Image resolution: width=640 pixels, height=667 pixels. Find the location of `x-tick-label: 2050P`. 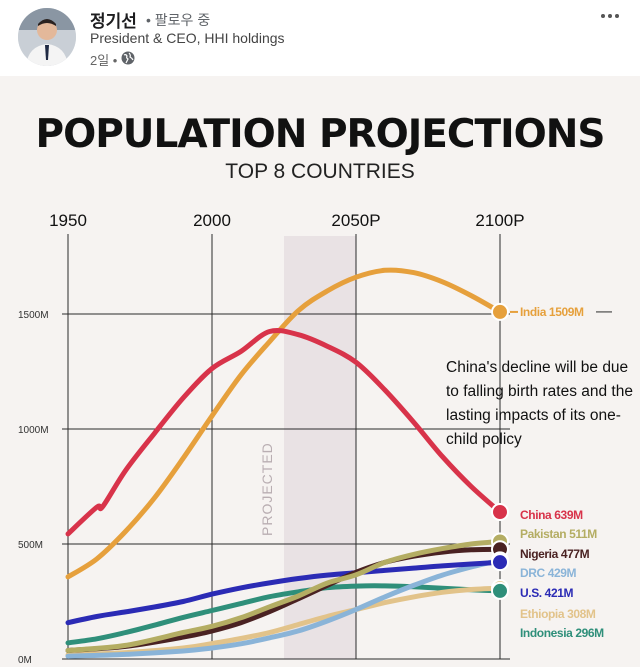

x-tick-label: 2050P is located at coordinates (355, 220).